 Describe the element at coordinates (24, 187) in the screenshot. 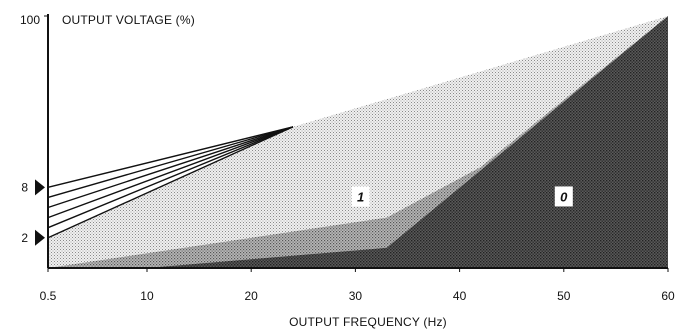

I see `y-tick-label: 8` at that location.